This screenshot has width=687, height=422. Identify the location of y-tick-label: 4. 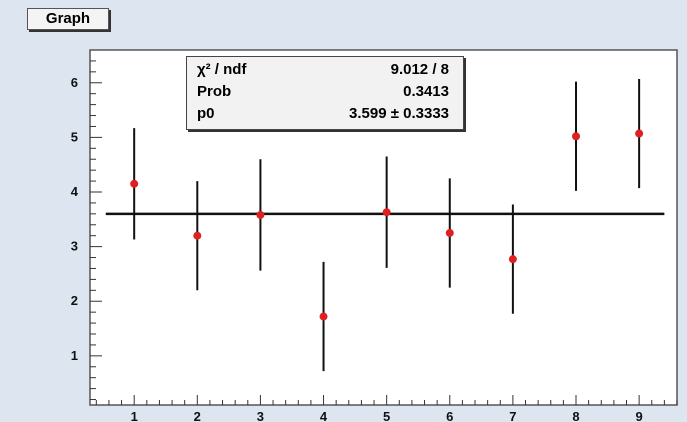
(75, 191).